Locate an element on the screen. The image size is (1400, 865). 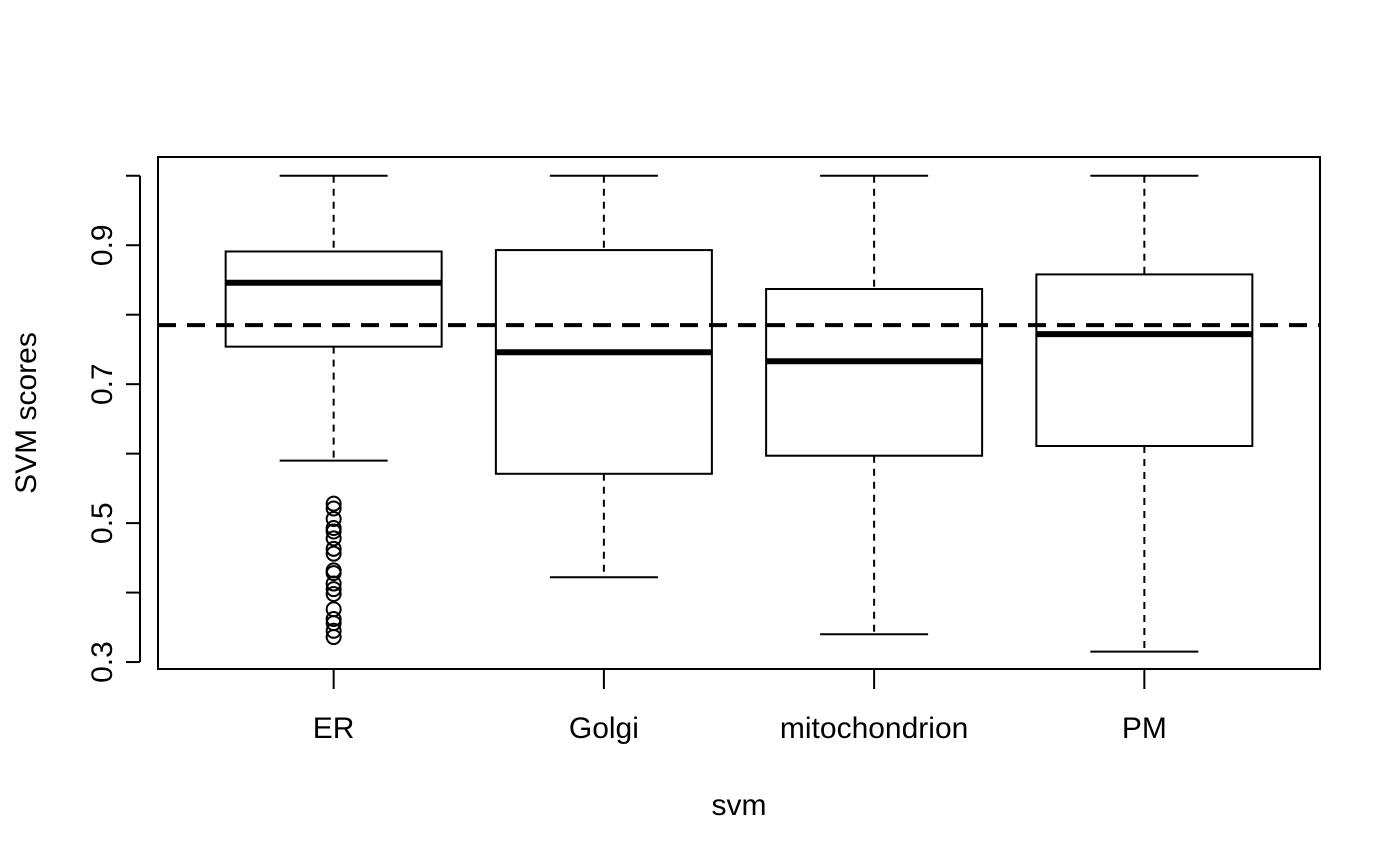
x-tick-label: mitochondrion is located at coordinates (874, 728).